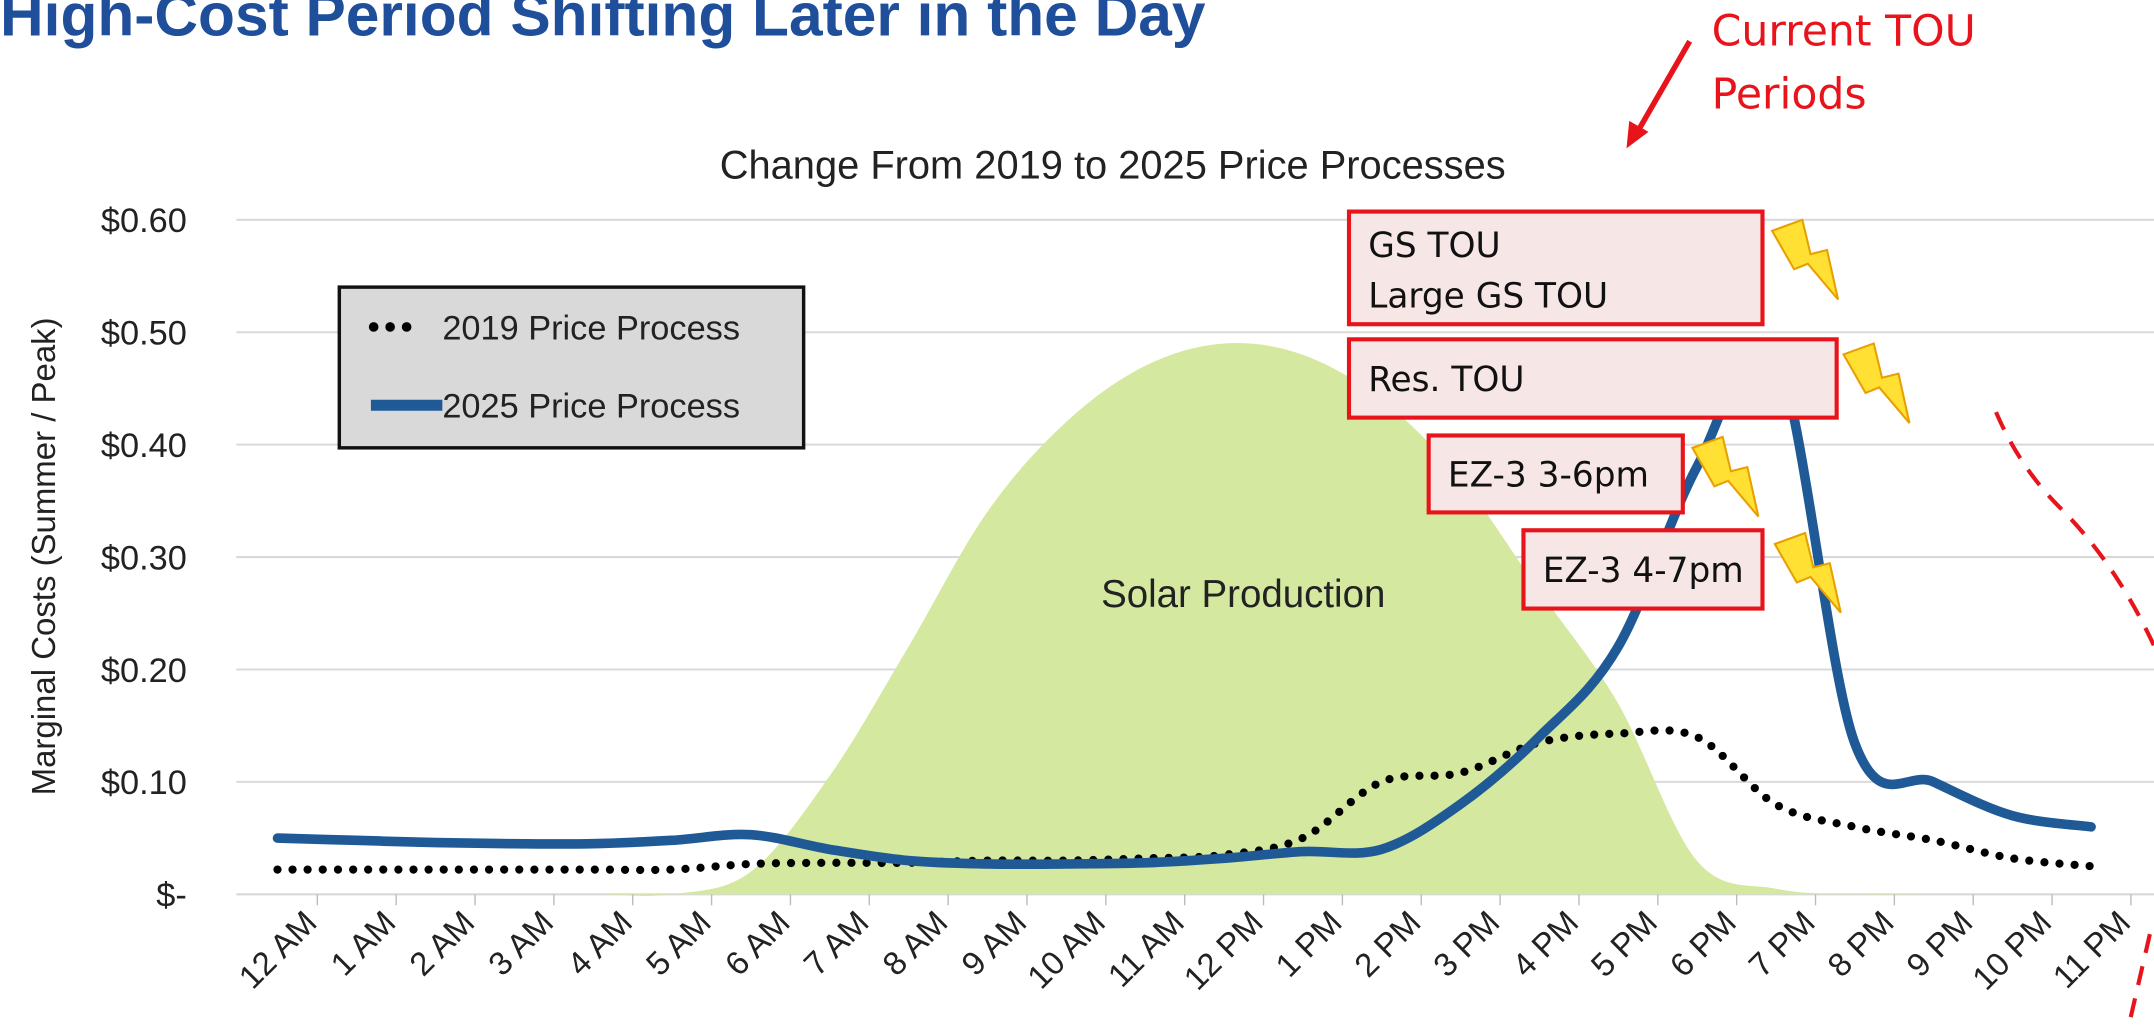 The image size is (2154, 1029). I want to click on x-tick-label: 7 AM, so click(835, 942).